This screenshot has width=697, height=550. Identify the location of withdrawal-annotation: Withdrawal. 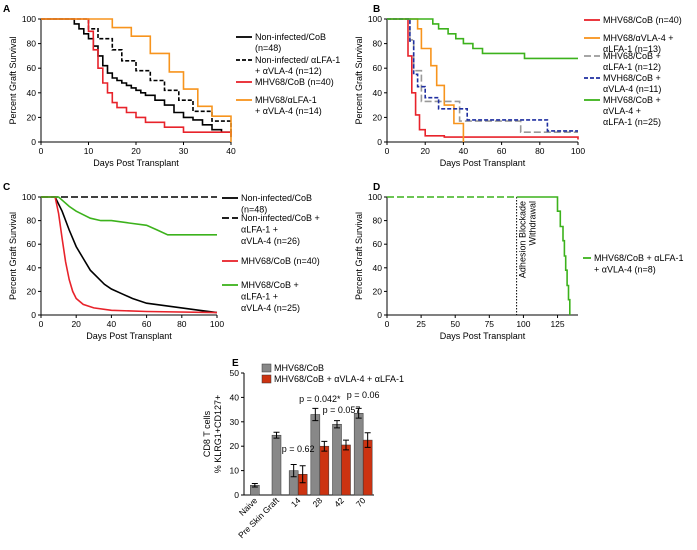
(533, 223).